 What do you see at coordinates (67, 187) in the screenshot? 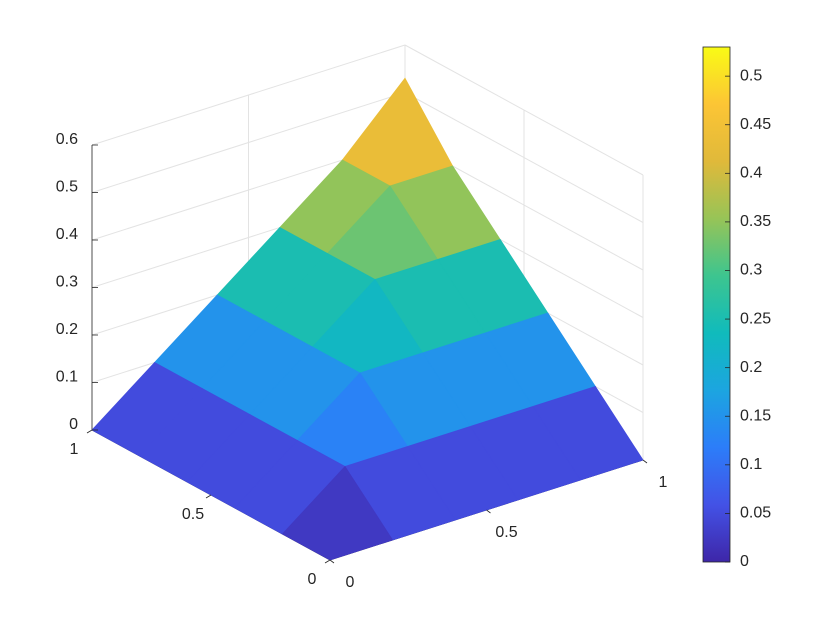
I see `z-tick-label: 0.5` at bounding box center [67, 187].